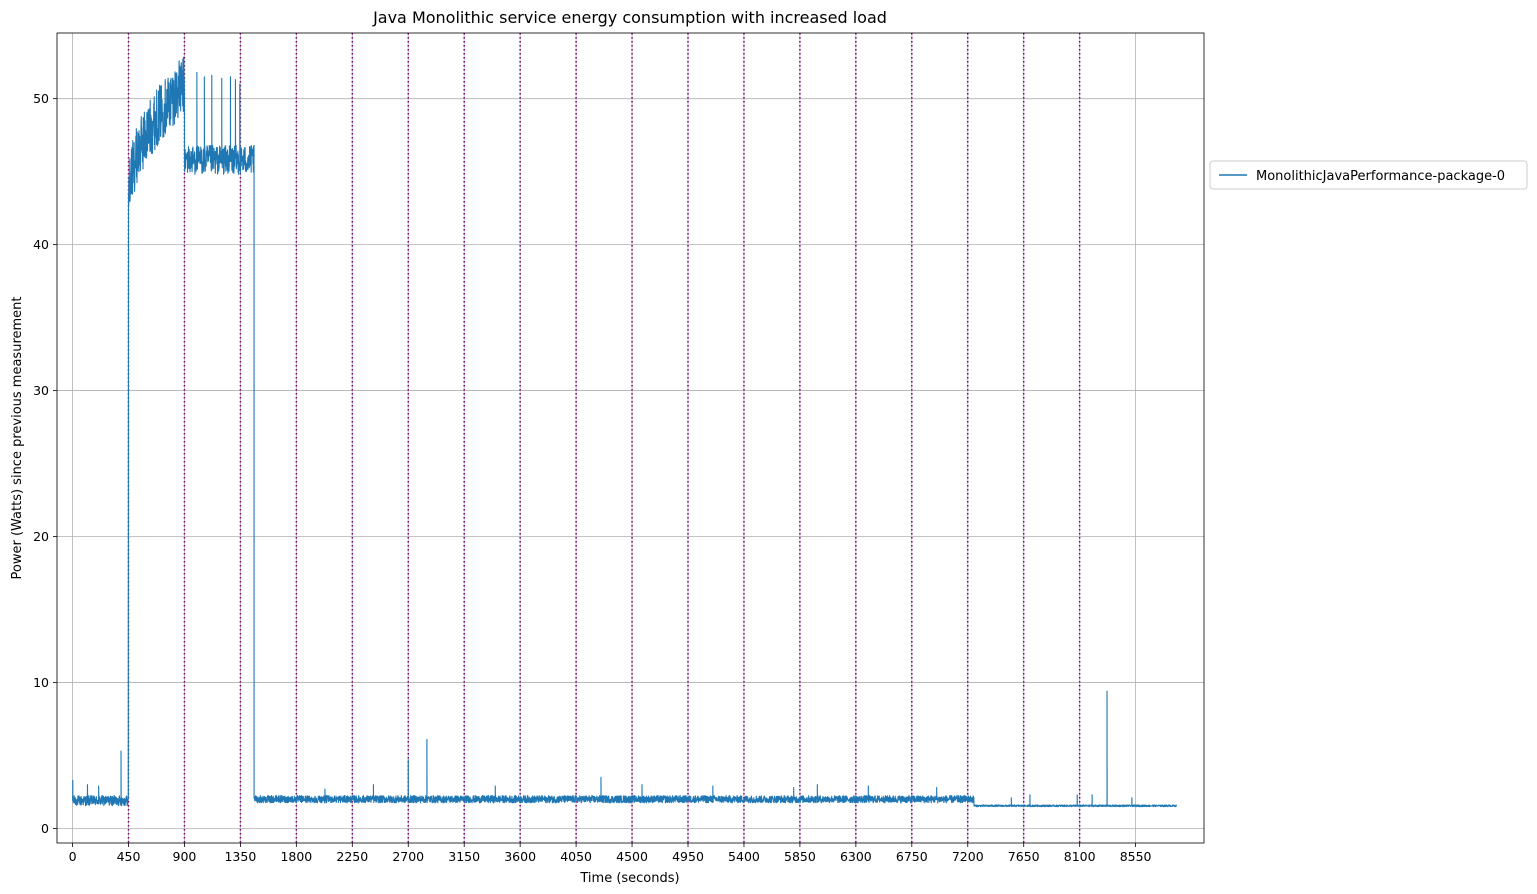 The width and height of the screenshot is (1537, 894). I want to click on x-tick-label: 450, so click(129, 856).